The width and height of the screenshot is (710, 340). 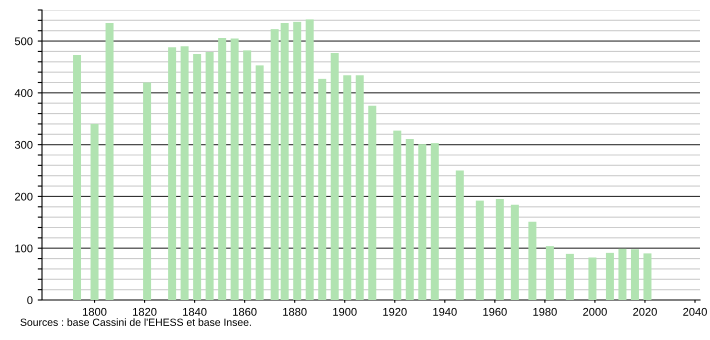 I want to click on x-tick-label: 1860, so click(x=245, y=312).